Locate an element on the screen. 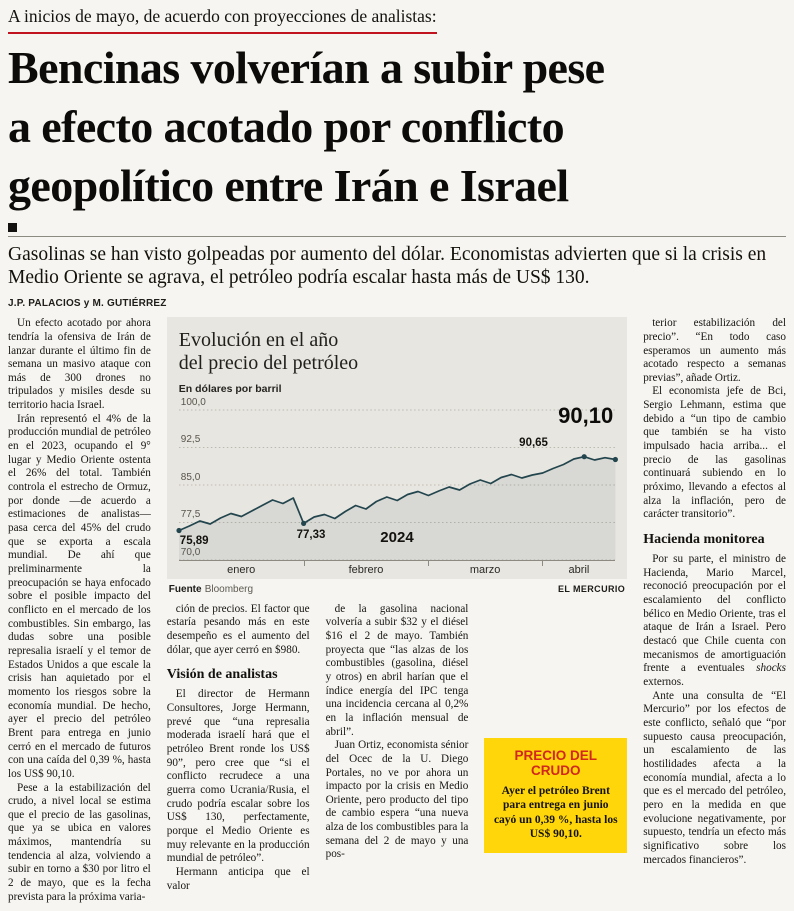 The image size is (794, 911). paragraph-text: externos. is located at coordinates (663, 682).